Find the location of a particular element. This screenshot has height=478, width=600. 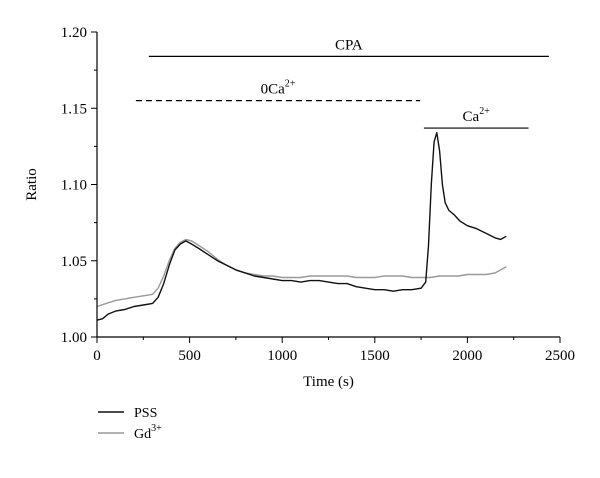

zero-ca-label: 0Ca2+ is located at coordinates (278, 88).